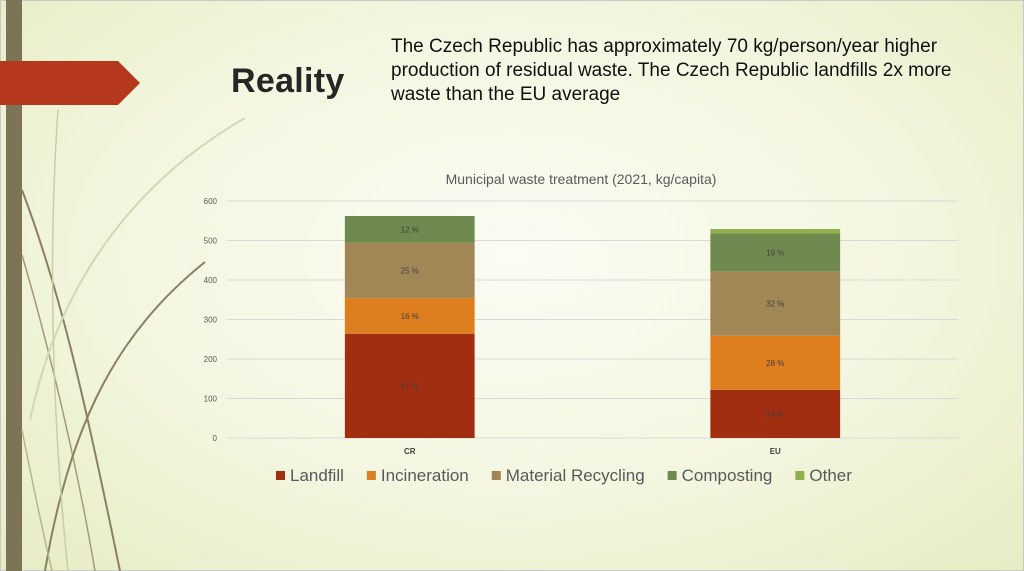 The height and width of the screenshot is (571, 1024). What do you see at coordinates (215, 438) in the screenshot?
I see `y-tick-label: 0` at bounding box center [215, 438].